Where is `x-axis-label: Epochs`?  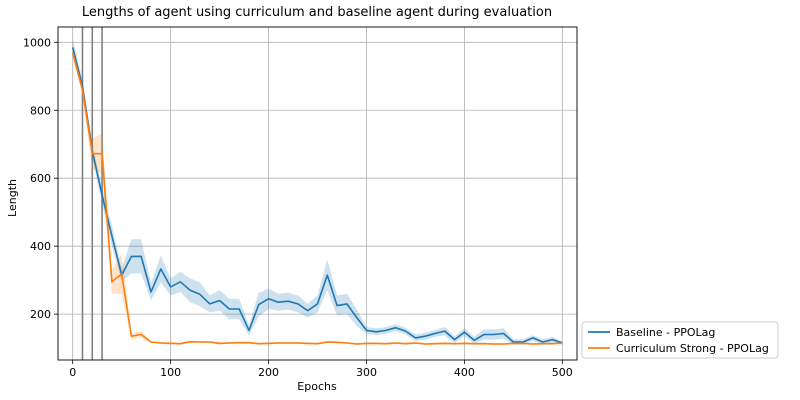 x-axis-label: Epochs is located at coordinates (317, 386).